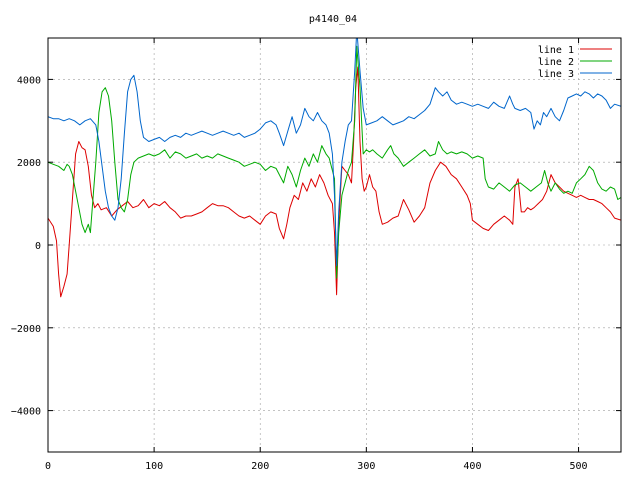  I want to click on x-tick-label: 0, so click(48, 466).